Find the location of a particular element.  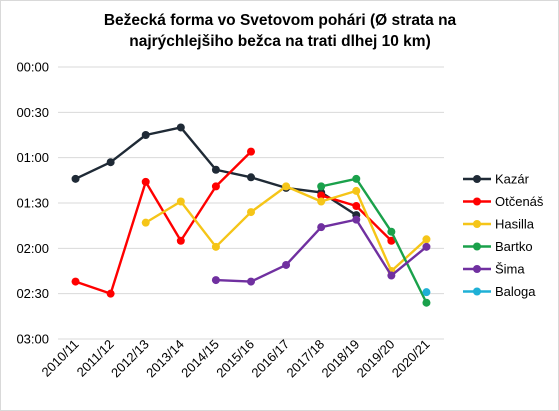

y-tick-label: 01:00 is located at coordinates (32, 157).